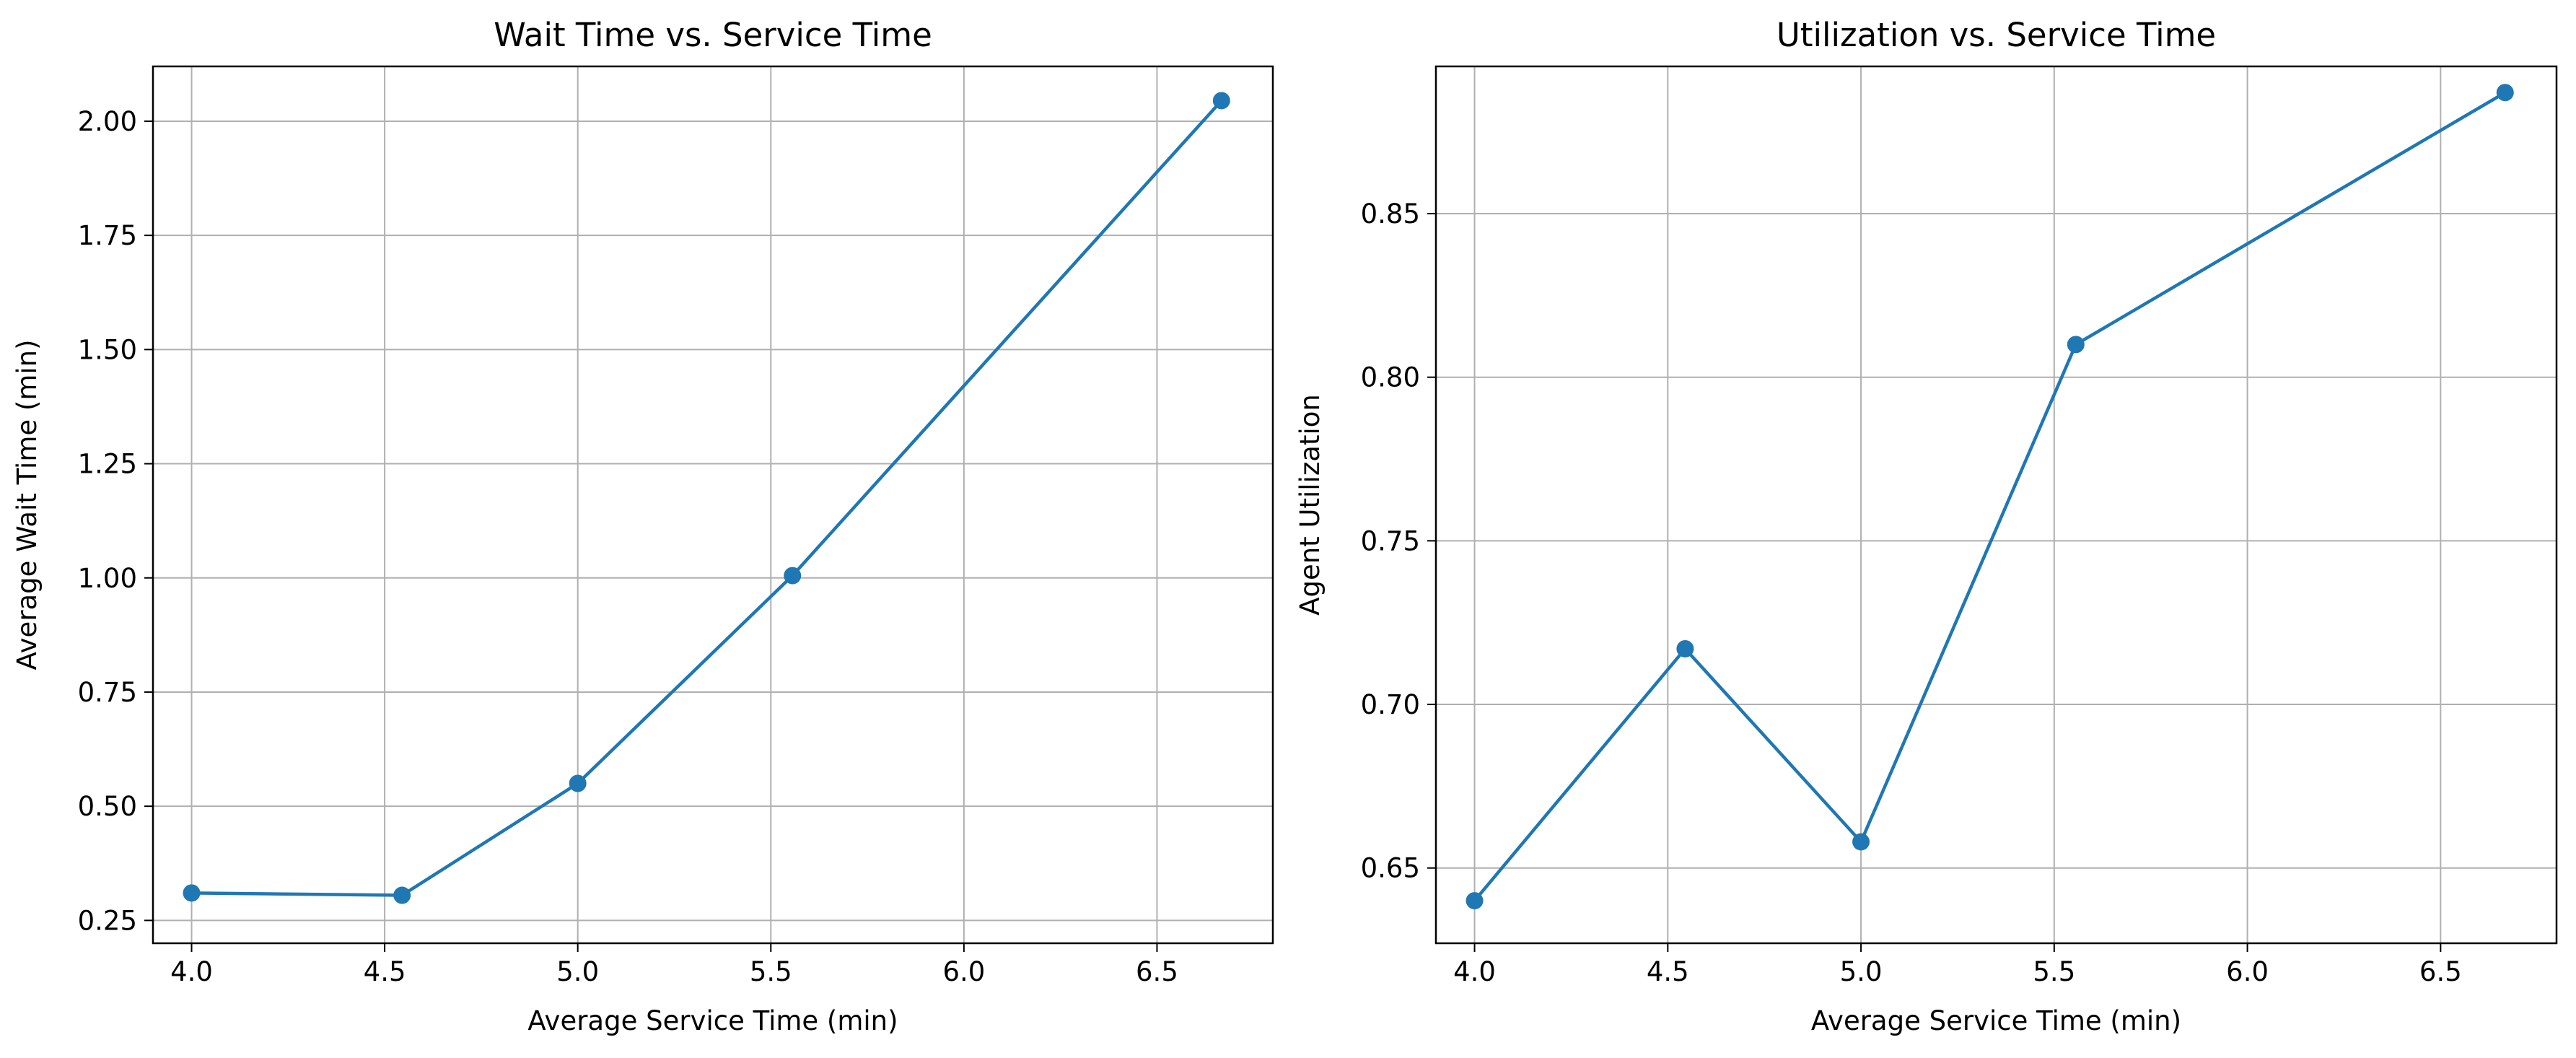 This screenshot has width=2576, height=1058. Describe the element at coordinates (107, 578) in the screenshot. I see `y-tick-label: 1.00` at that location.